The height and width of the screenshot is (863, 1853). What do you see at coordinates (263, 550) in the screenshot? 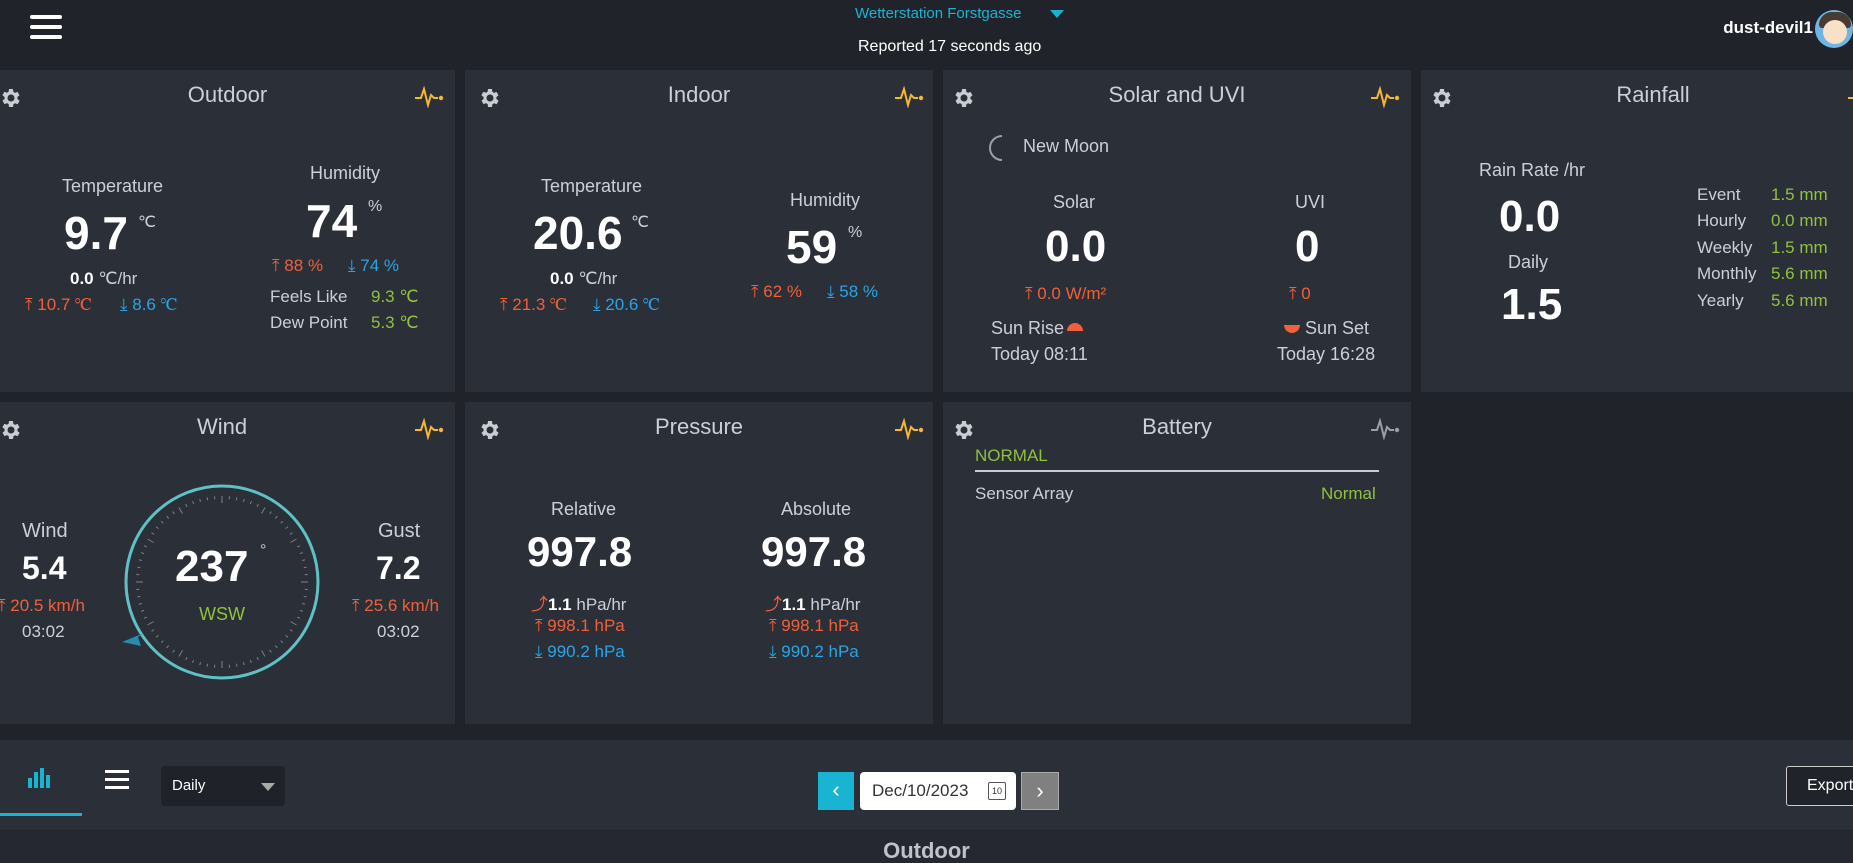
I see `wind-direction-unit: °` at bounding box center [263, 550].